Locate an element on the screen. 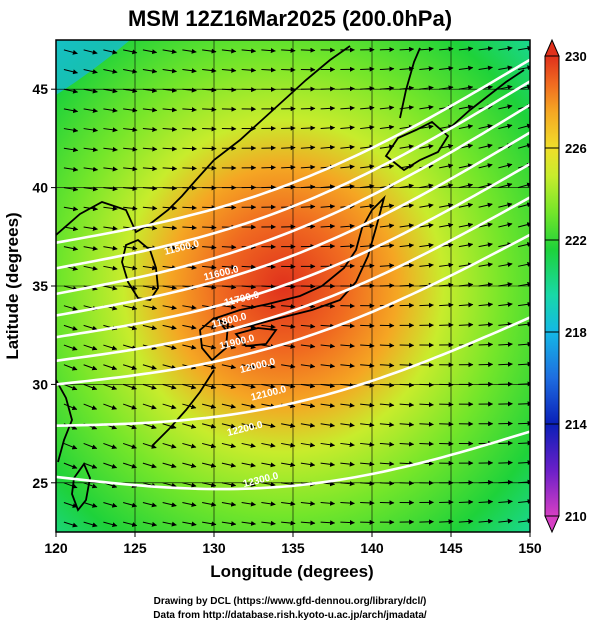  colorbar-body is located at coordinates (552, 286).